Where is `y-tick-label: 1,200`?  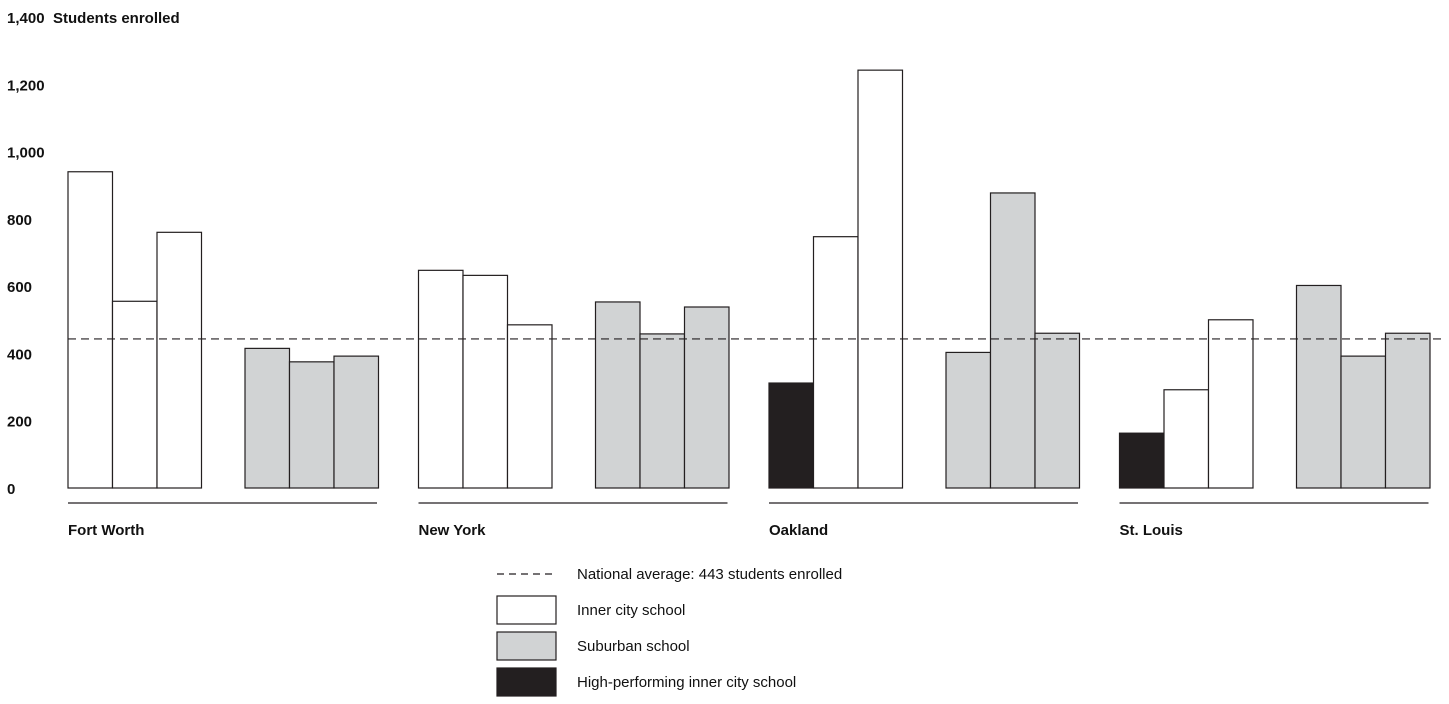 y-tick-label: 1,200 is located at coordinates (26, 85).